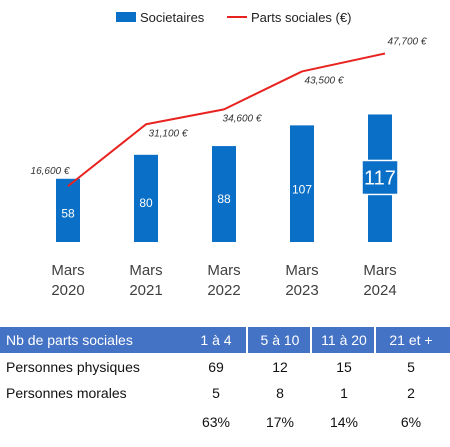  I want to click on table-row-percent: 63% 17% 14% 6%, so click(225, 422).